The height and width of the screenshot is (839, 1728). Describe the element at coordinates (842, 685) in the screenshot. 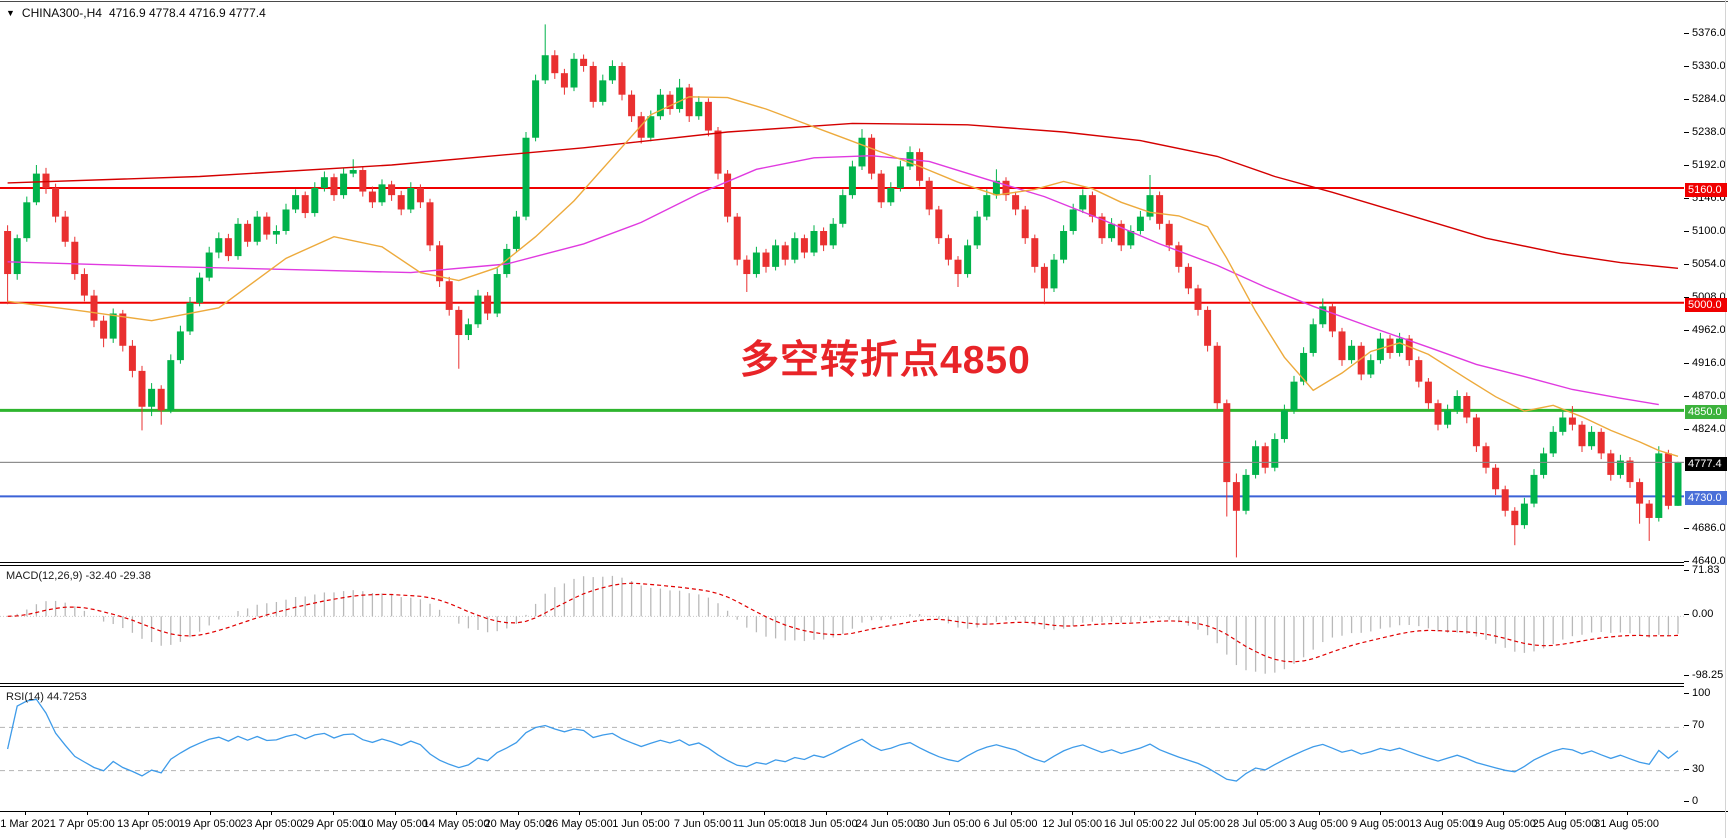

I see `panel-separator-macd-rsi` at that location.